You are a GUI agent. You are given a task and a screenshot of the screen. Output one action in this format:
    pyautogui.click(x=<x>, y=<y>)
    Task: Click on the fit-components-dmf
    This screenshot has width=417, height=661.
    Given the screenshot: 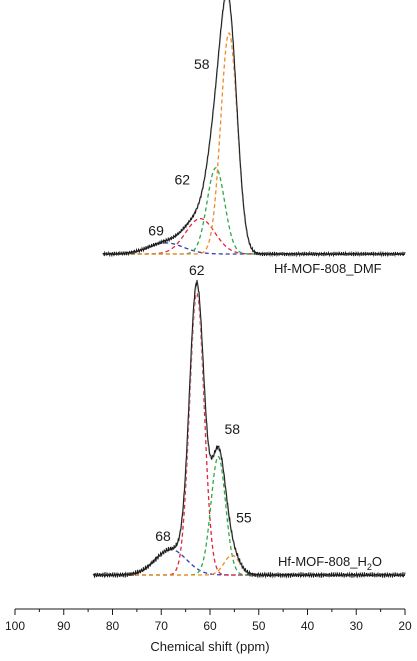 What is the action you would take?
    pyautogui.click(x=188, y=143)
    